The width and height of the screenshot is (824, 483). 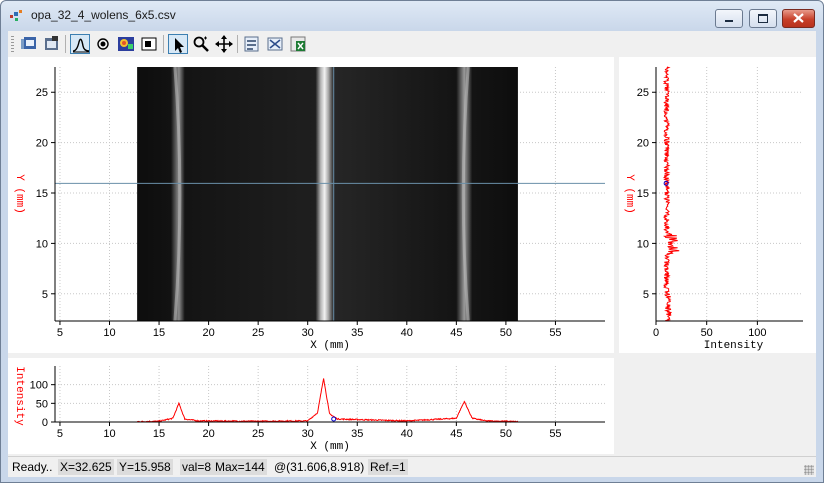 I want to click on maximize-button, so click(x=763, y=18).